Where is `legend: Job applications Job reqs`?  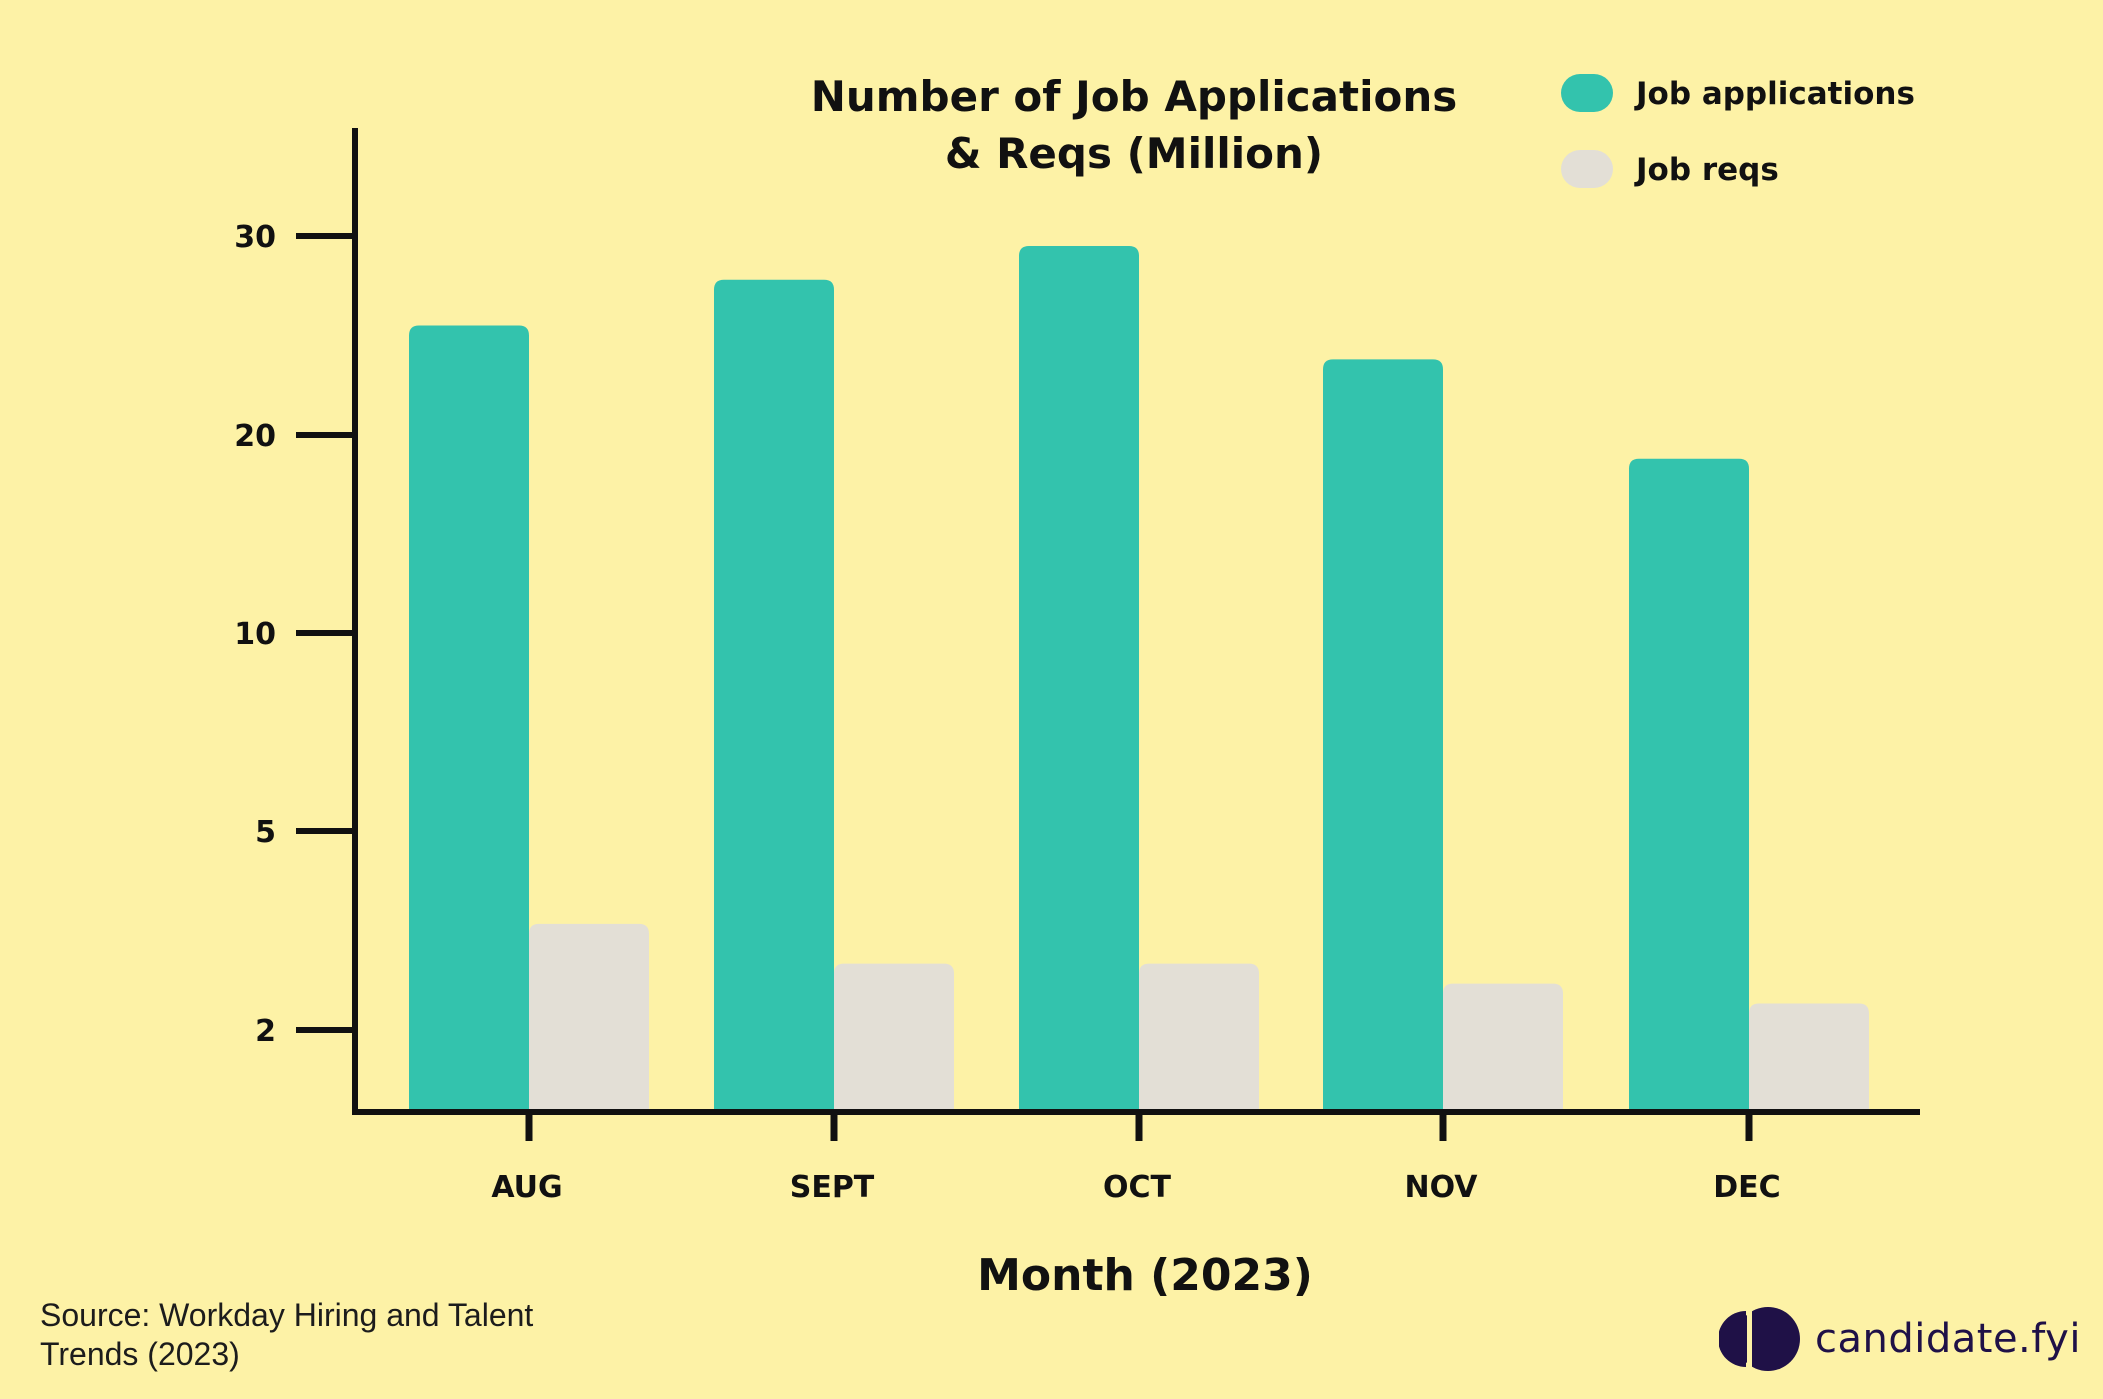 legend: Job applications Job reqs is located at coordinates (1738, 131).